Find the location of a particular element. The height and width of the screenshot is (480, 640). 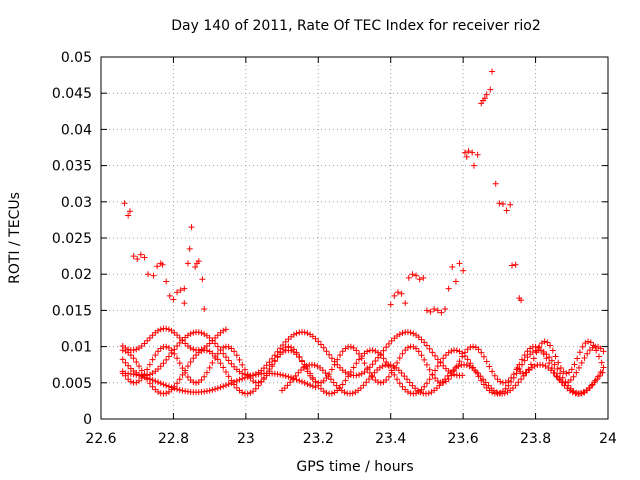

x-tick-label: 23.2 is located at coordinates (318, 439).